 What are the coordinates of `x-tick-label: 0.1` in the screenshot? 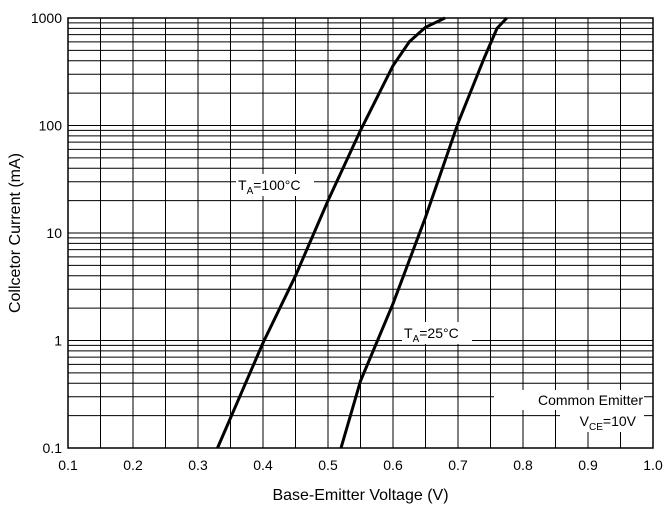 It's located at (68, 465).